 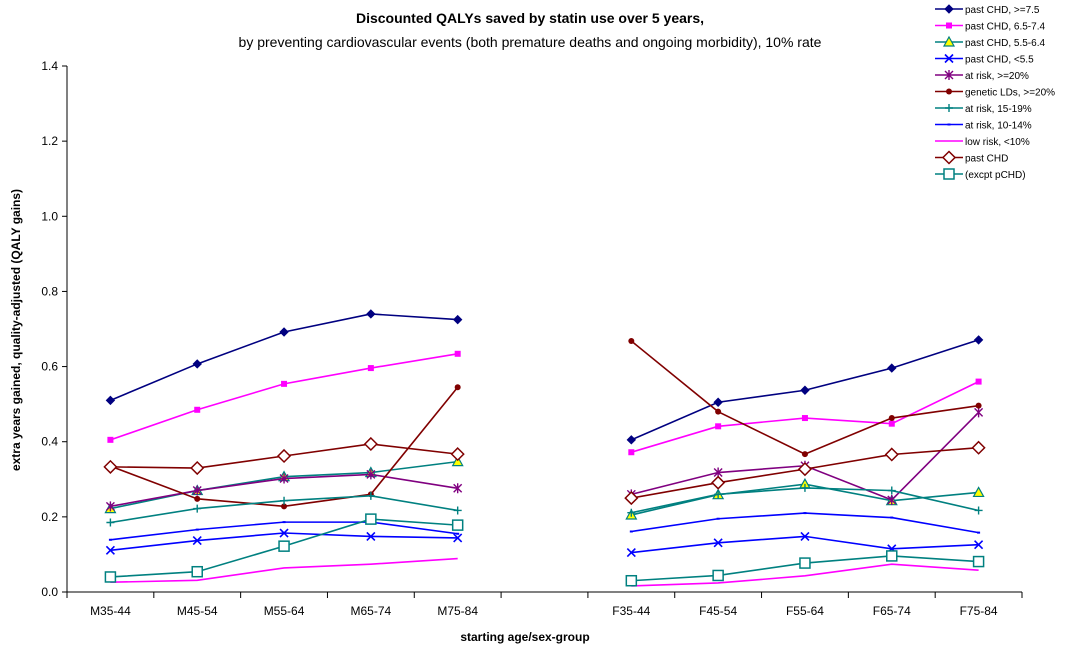 I want to click on legend-entry: past CHD, >=7.5, so click(x=987, y=10).